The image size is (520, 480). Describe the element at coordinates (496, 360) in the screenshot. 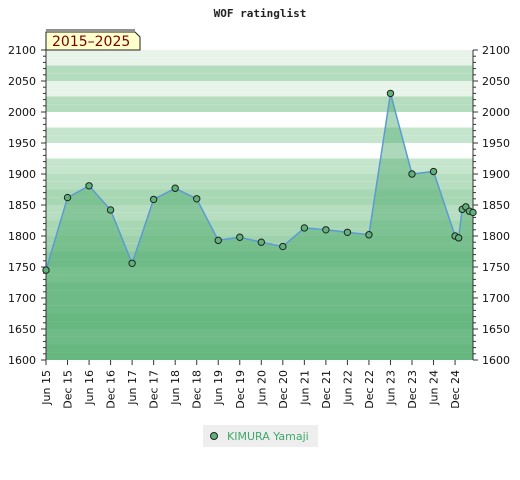

I see `y-tick-label-right: 1600` at that location.